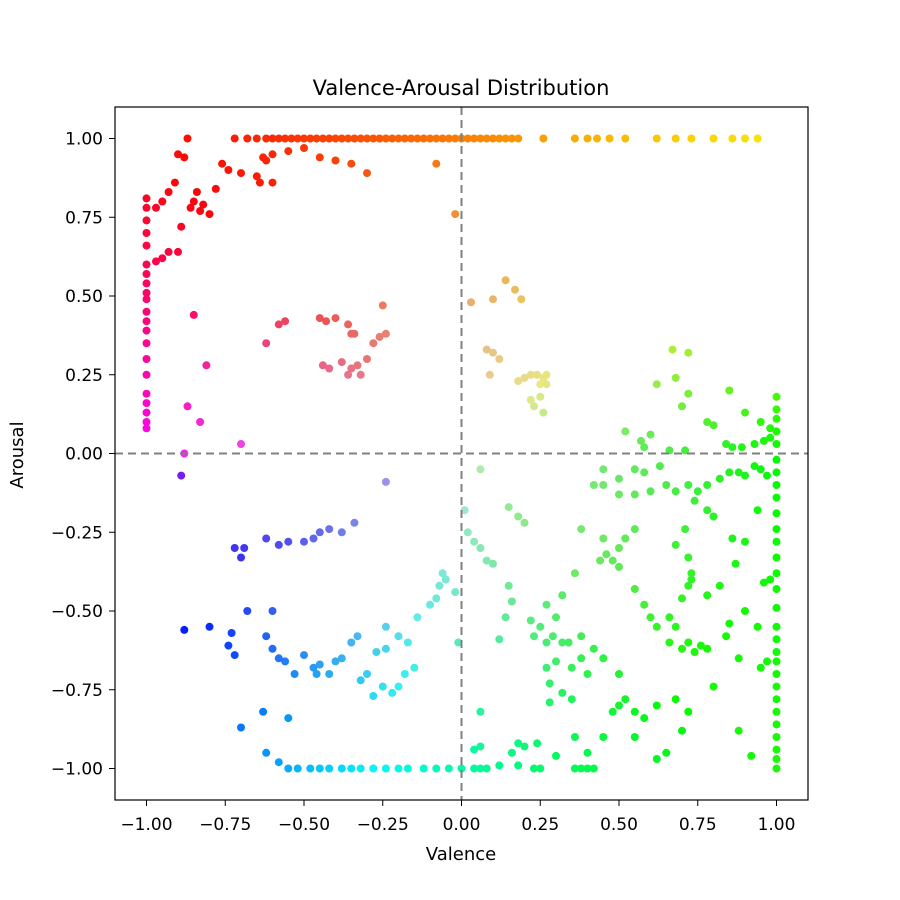 The width and height of the screenshot is (900, 900). What do you see at coordinates (84, 140) in the screenshot?
I see `y-tick-label: 1.00` at bounding box center [84, 140].